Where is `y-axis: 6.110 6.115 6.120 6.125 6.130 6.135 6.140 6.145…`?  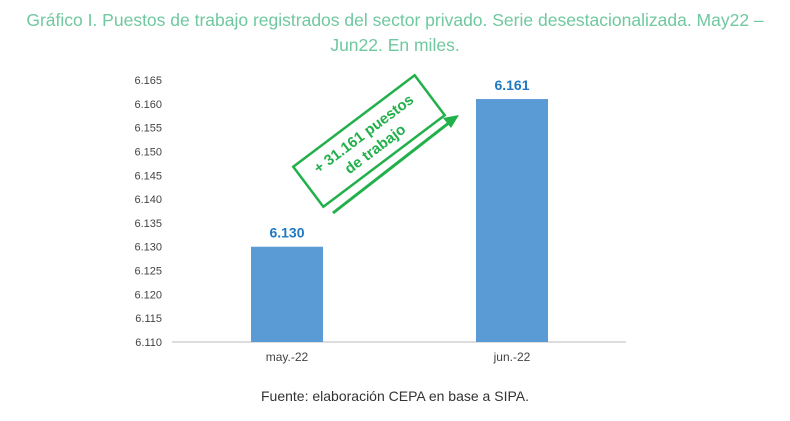
y-axis: 6.110 6.115 6.120 6.125 6.130 6.135 6.140 6.145… is located at coordinates (148, 212).